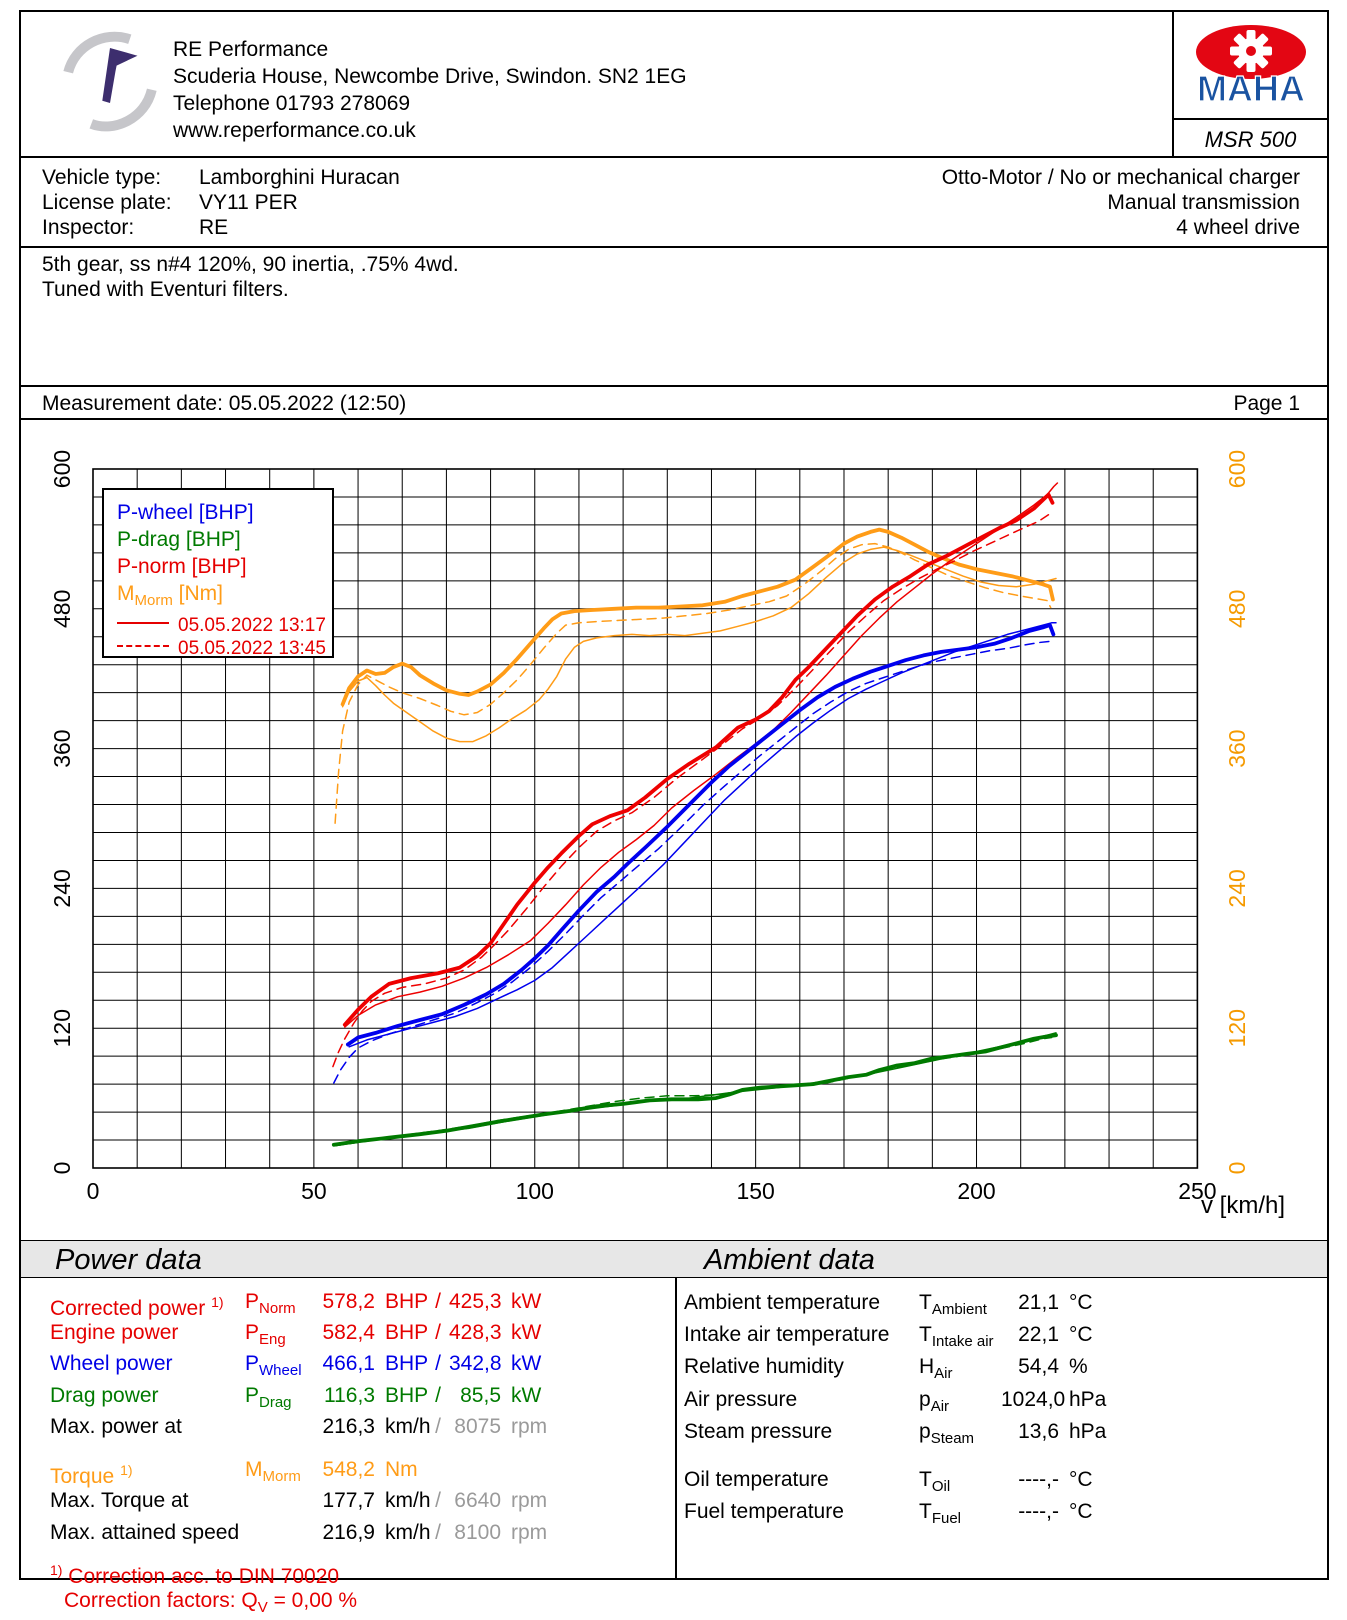 The height and width of the screenshot is (1620, 1347). What do you see at coordinates (676, 1409) in the screenshot?
I see `column-divider` at bounding box center [676, 1409].